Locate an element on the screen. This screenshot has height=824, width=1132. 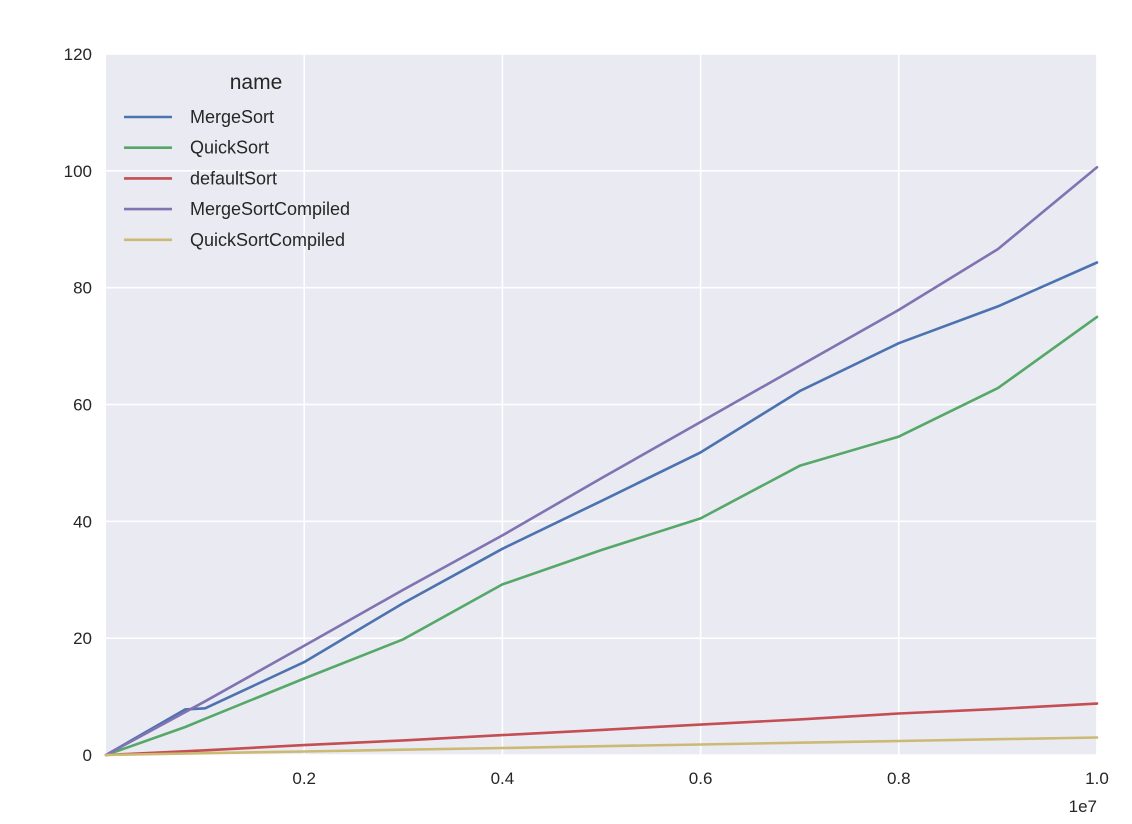
series-line-quicksortcompiled is located at coordinates (601, 746).